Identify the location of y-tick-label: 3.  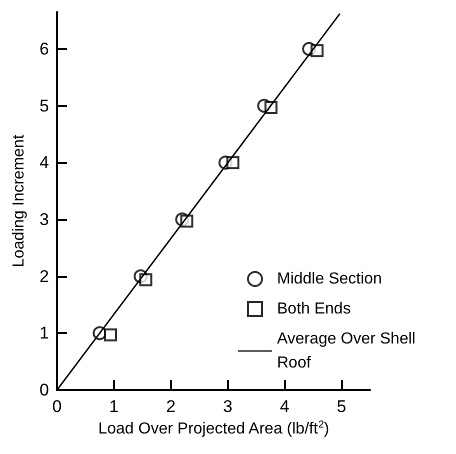
(44, 219).